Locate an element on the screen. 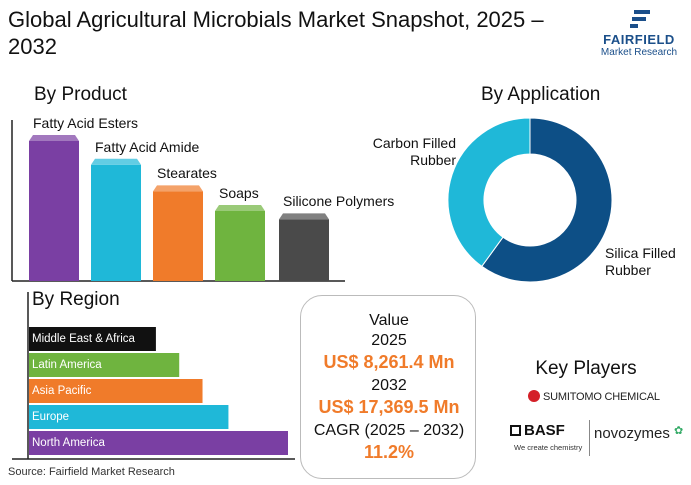 The height and width of the screenshot is (485, 691). donut-label-silica-filled-rubber: Silica Filled Rubber is located at coordinates (640, 261).